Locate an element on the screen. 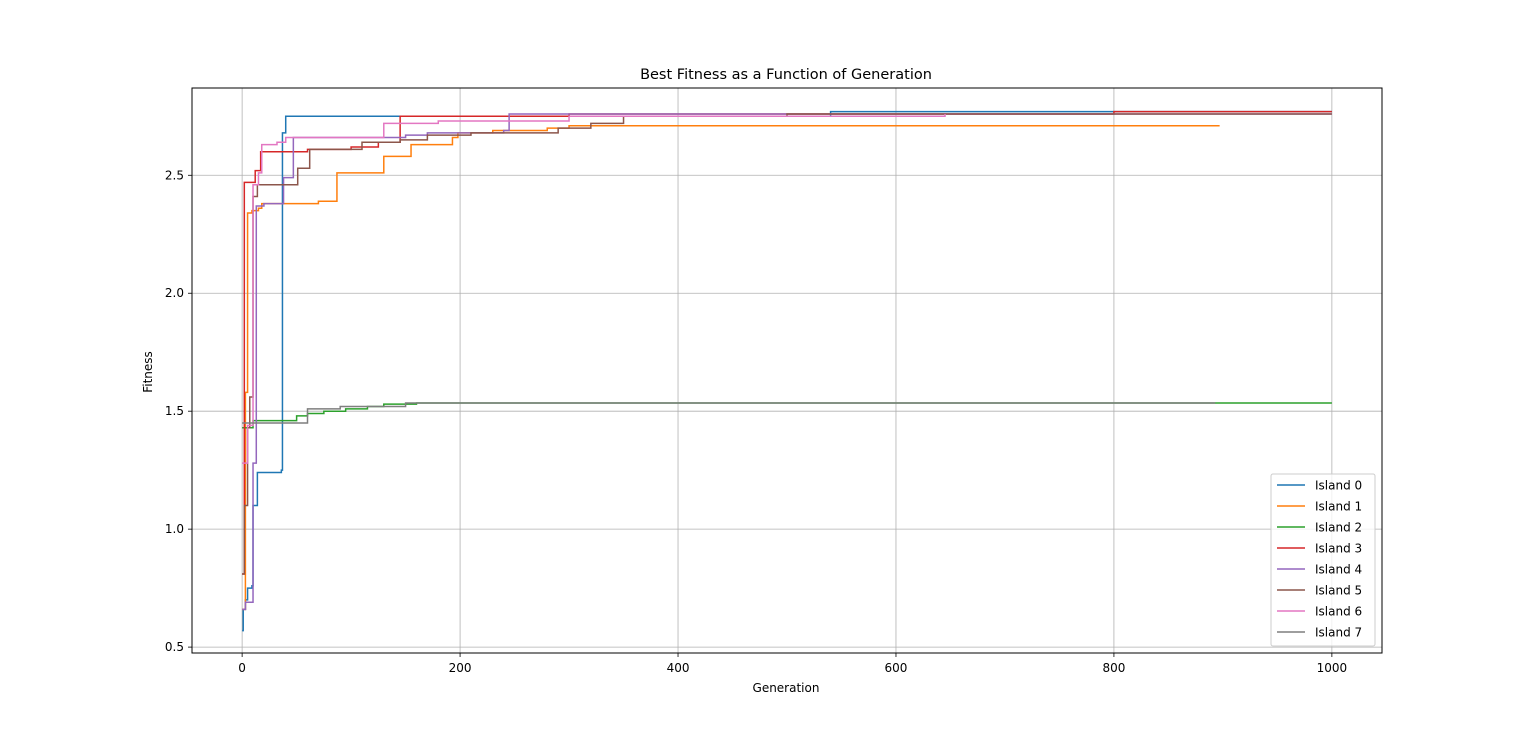 The width and height of the screenshot is (1536, 733). legend-box is located at coordinates (1323, 560).